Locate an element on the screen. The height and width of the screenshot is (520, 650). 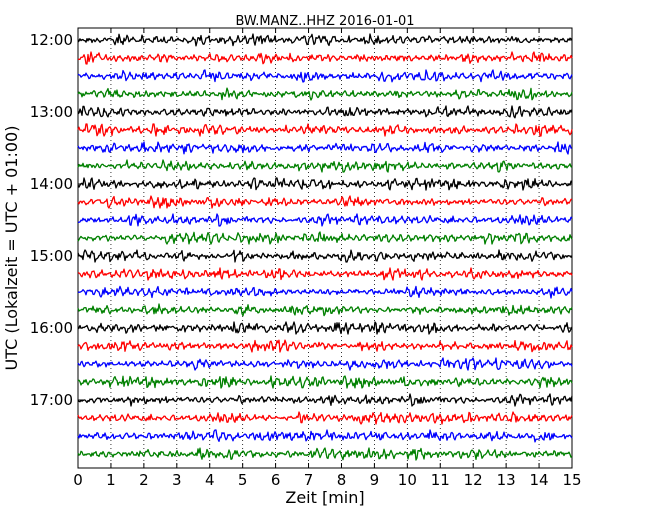
y-axis-label: UTC (Lokalzeit = UTC + 01:00) is located at coordinates (11, 248).